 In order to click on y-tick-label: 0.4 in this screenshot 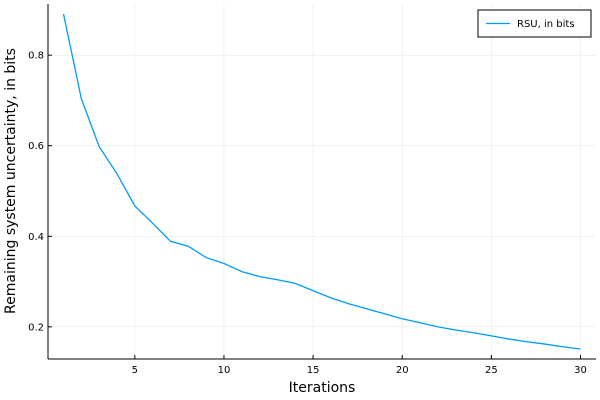, I will do `click(36, 237)`.